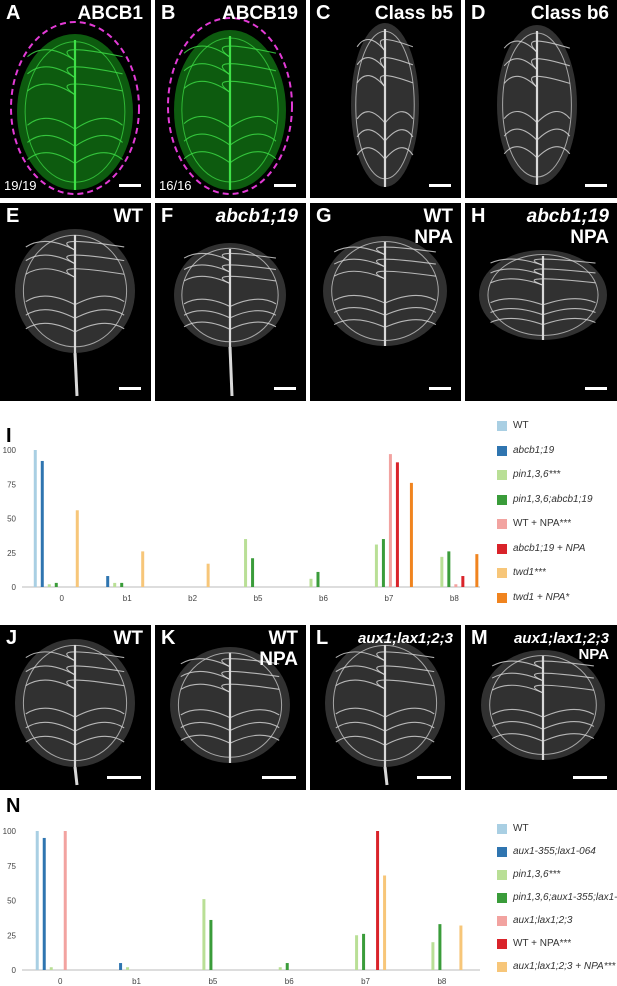 The height and width of the screenshot is (986, 617). What do you see at coordinates (541, 597) in the screenshot?
I see `legend-label: twd1 + NPA*` at bounding box center [541, 597].